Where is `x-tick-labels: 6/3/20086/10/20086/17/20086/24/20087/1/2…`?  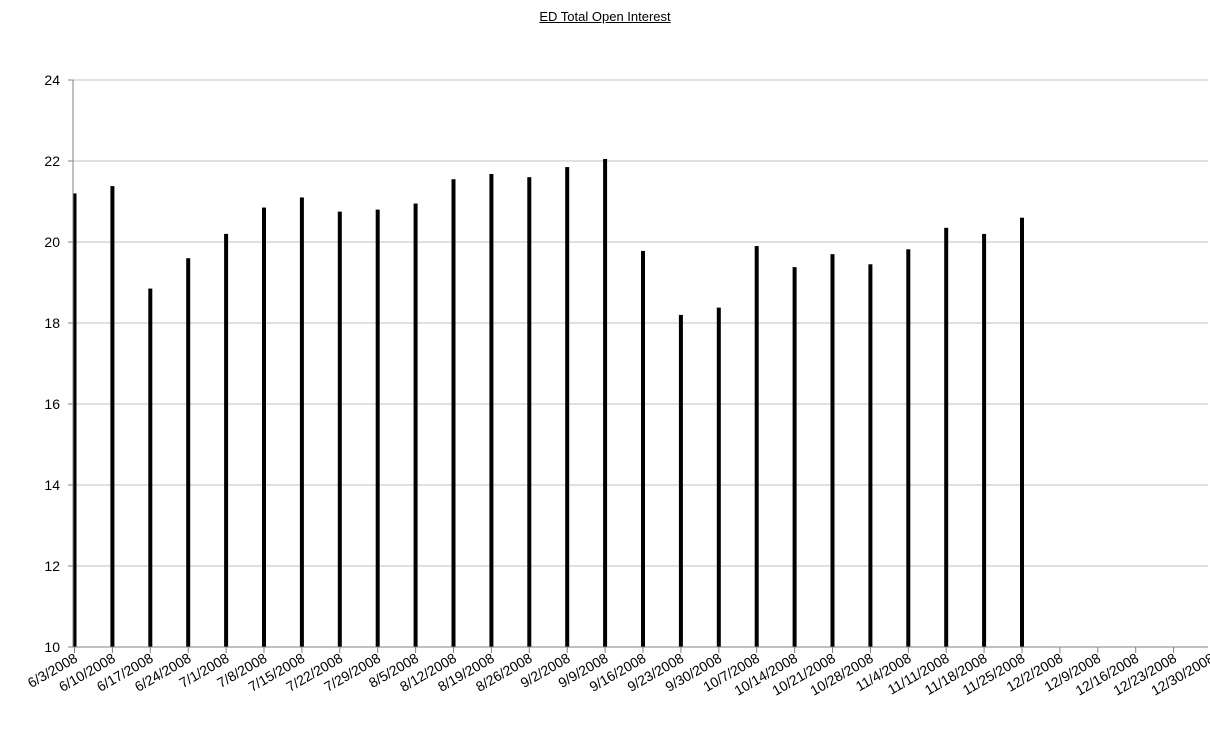
x-tick-labels: 6/3/20086/10/20086/17/20086/24/20087/1/2… is located at coordinates (617, 674).